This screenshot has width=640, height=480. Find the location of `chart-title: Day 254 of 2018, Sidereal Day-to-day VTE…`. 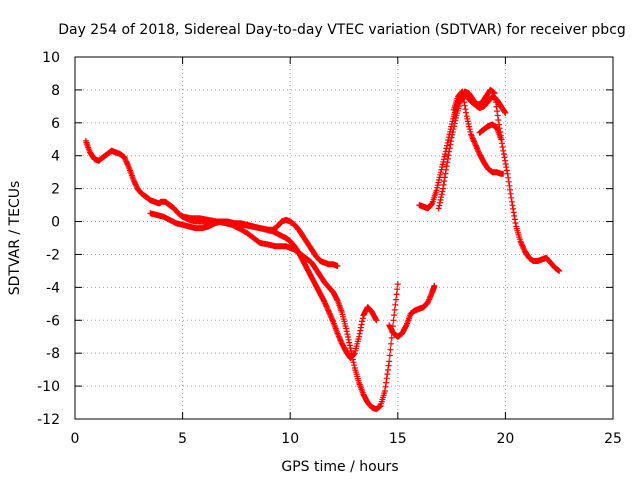

chart-title: Day 254 of 2018, Sidereal Day-to-day VTE… is located at coordinates (342, 30).